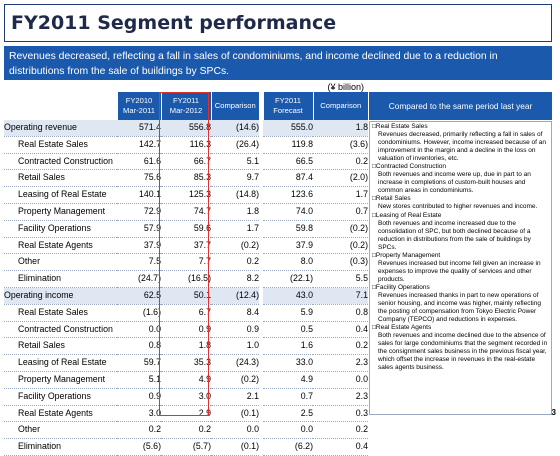 The image size is (560, 456). I want to click on value-cell: (3.6), so click(340, 145).